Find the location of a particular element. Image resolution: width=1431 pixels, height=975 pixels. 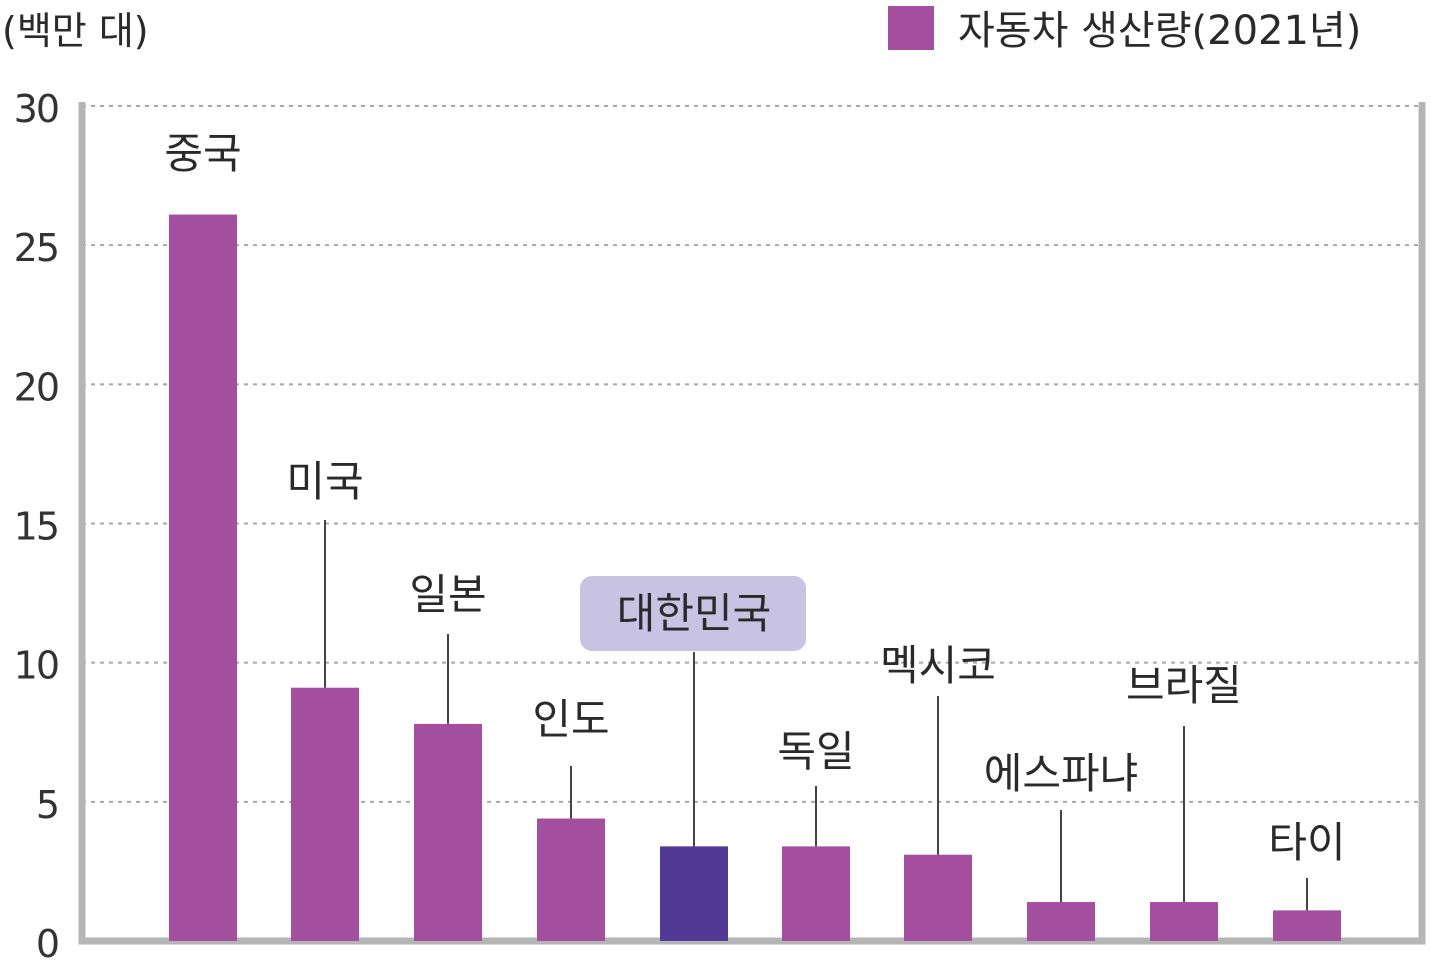

category-label: 브라질 is located at coordinates (1184, 685).